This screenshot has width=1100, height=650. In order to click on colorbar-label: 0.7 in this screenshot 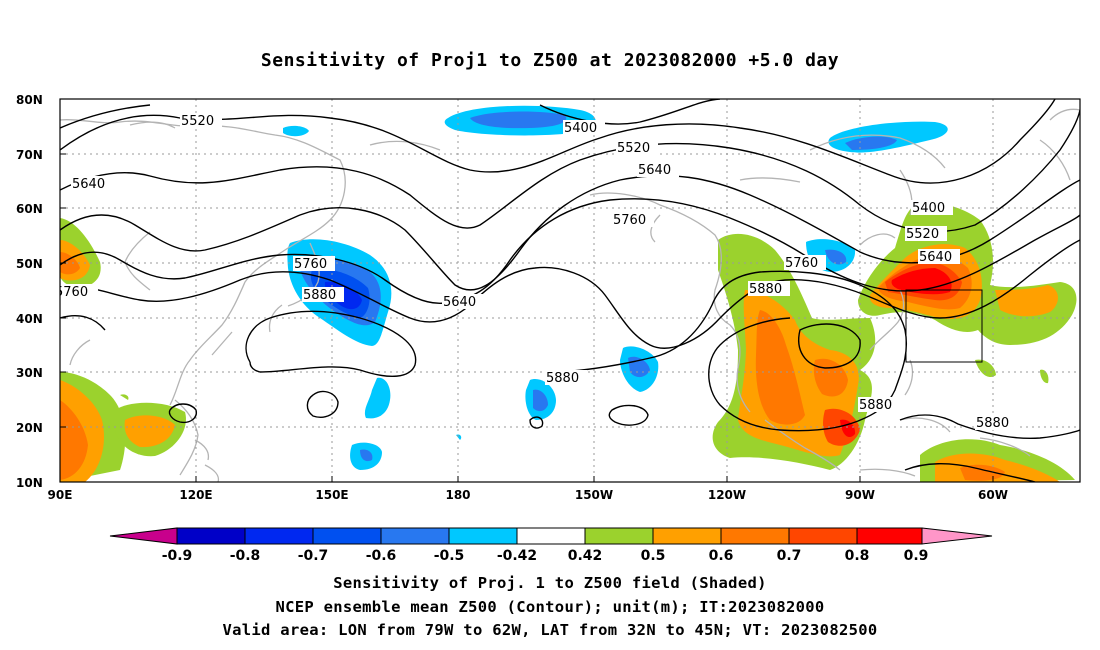, I will do `click(789, 556)`.